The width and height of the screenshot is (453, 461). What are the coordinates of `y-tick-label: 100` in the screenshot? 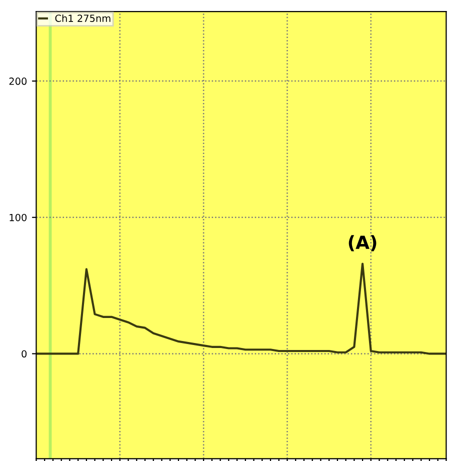 It's located at (18, 218).